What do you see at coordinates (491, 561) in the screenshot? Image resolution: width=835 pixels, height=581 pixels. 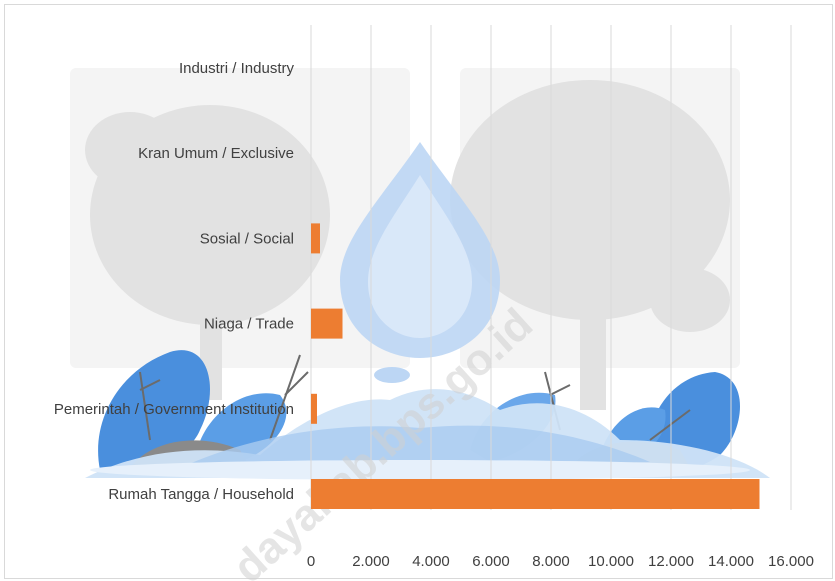 I see `x-tick-label: 6.000` at bounding box center [491, 561].